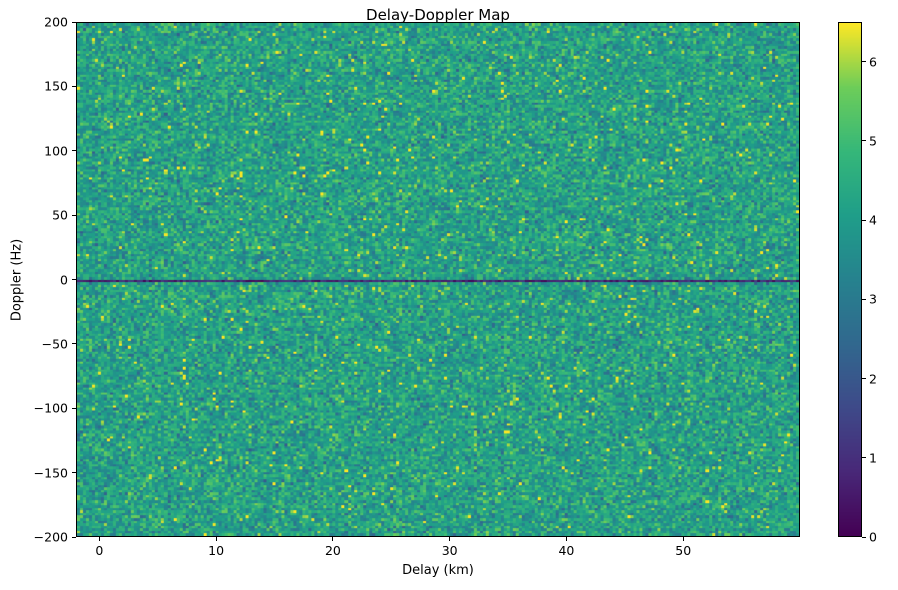 Image resolution: width=898 pixels, height=590 pixels. I want to click on x-axis-label: Delay (km), so click(438, 570).